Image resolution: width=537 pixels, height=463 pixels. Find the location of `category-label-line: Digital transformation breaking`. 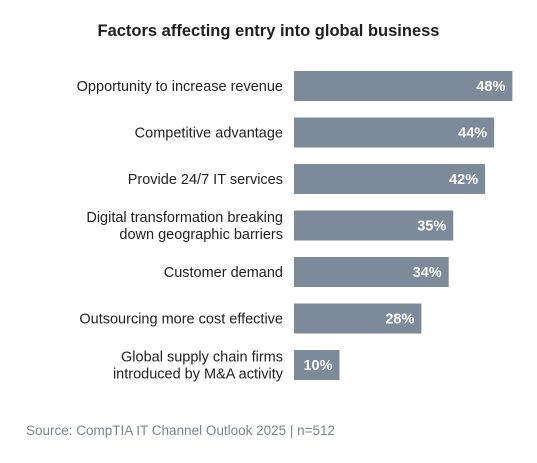

category-label-line: Digital transformation breaking is located at coordinates (184, 218).